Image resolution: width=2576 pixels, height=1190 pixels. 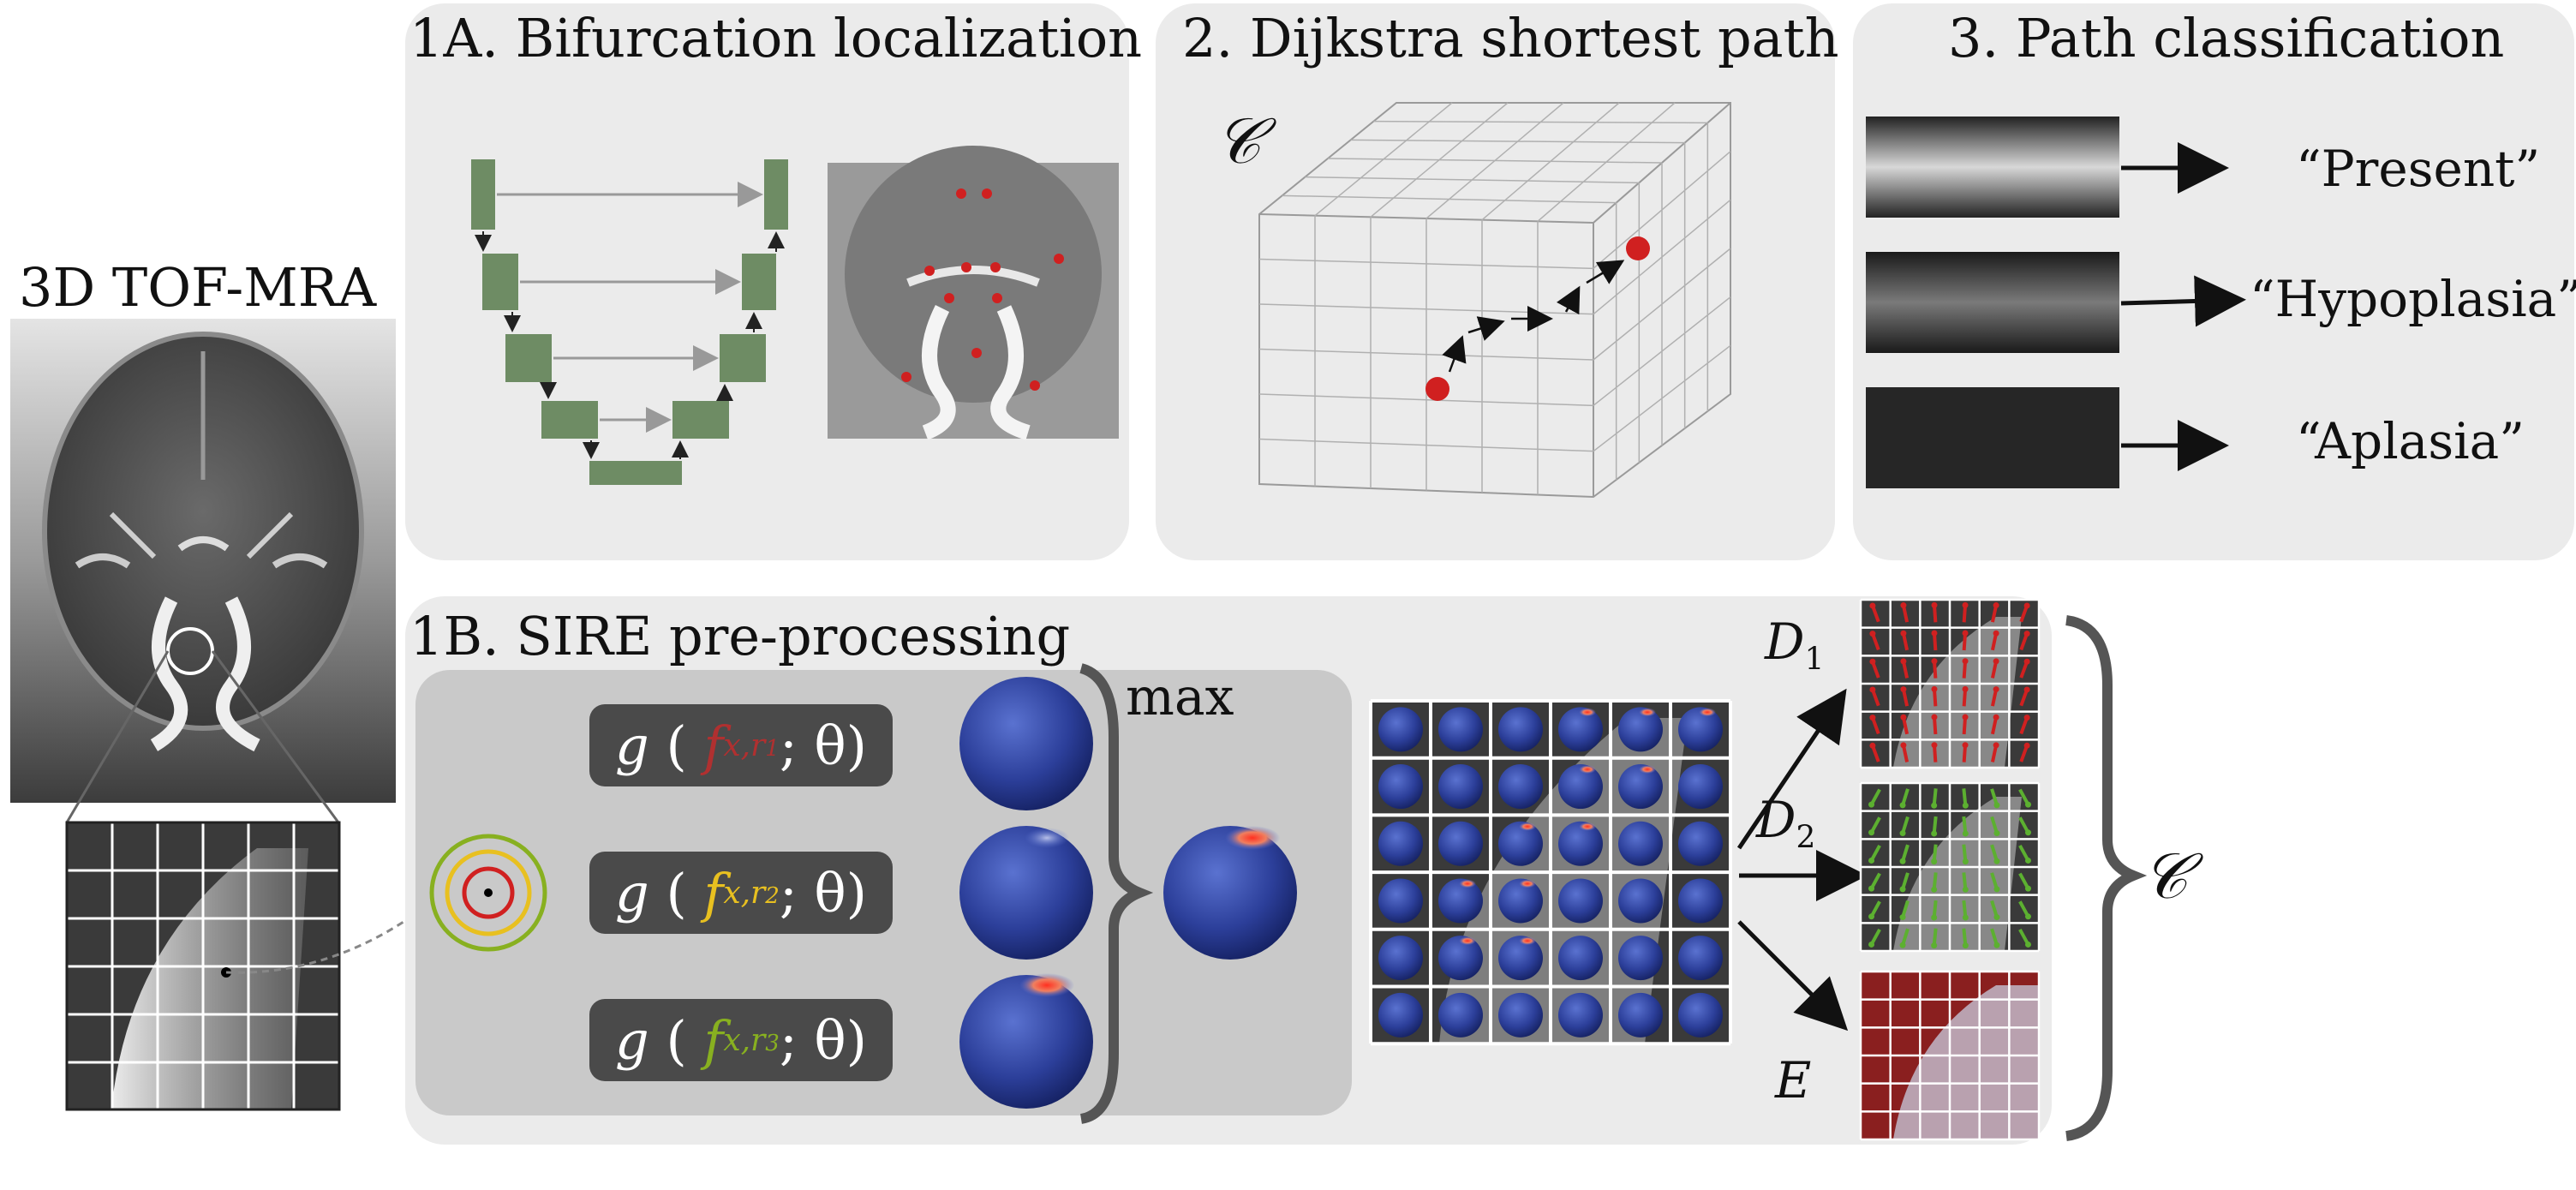 What do you see at coordinates (2411, 441) in the screenshot?
I see `class-aplasia: “Aplasia”` at bounding box center [2411, 441].